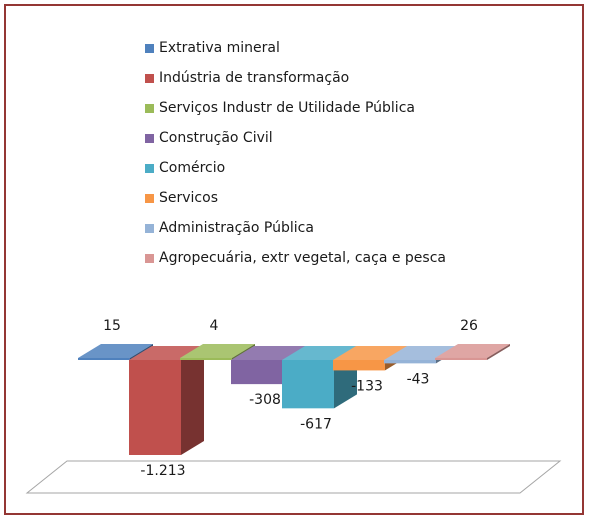 The width and height of the screenshot is (595, 525). What do you see at coordinates (236, 228) in the screenshot?
I see `legend-label: Administração Pública` at bounding box center [236, 228].